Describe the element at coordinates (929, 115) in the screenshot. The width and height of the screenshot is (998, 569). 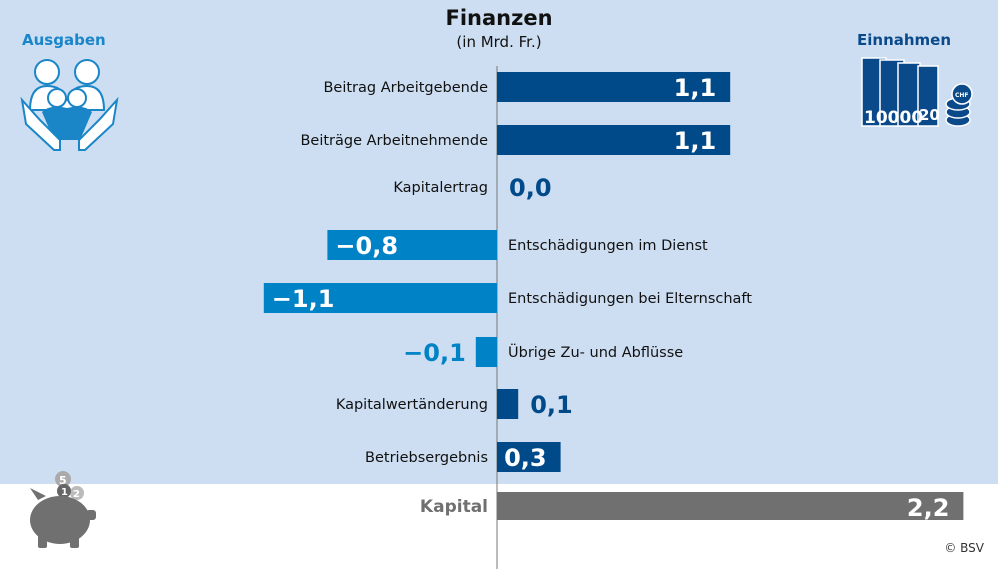
I see `banknote-text-2: 20` at that location.